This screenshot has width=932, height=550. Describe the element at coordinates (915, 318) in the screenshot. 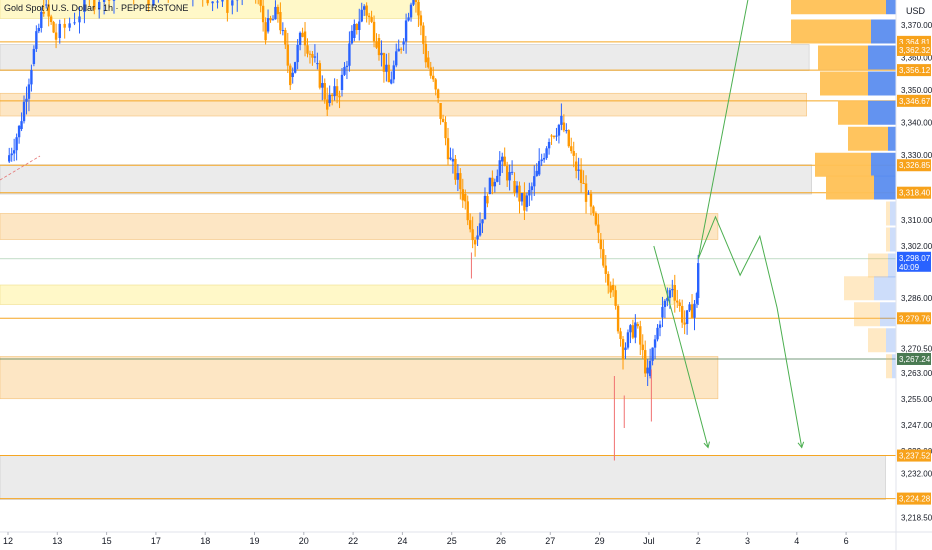

I see `price-label: 3,279.76` at that location.